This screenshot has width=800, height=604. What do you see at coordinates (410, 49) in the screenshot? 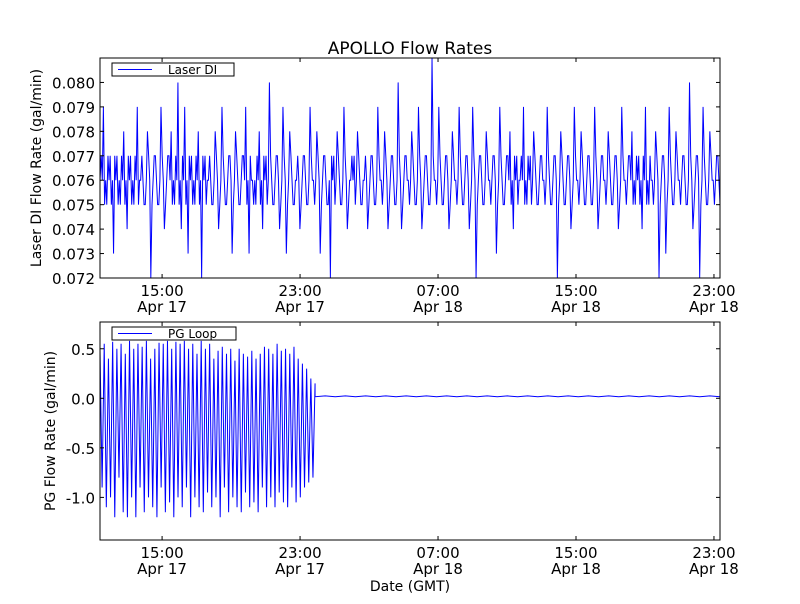
I see `chart-title: APOLLO Flow Rates` at bounding box center [410, 49].